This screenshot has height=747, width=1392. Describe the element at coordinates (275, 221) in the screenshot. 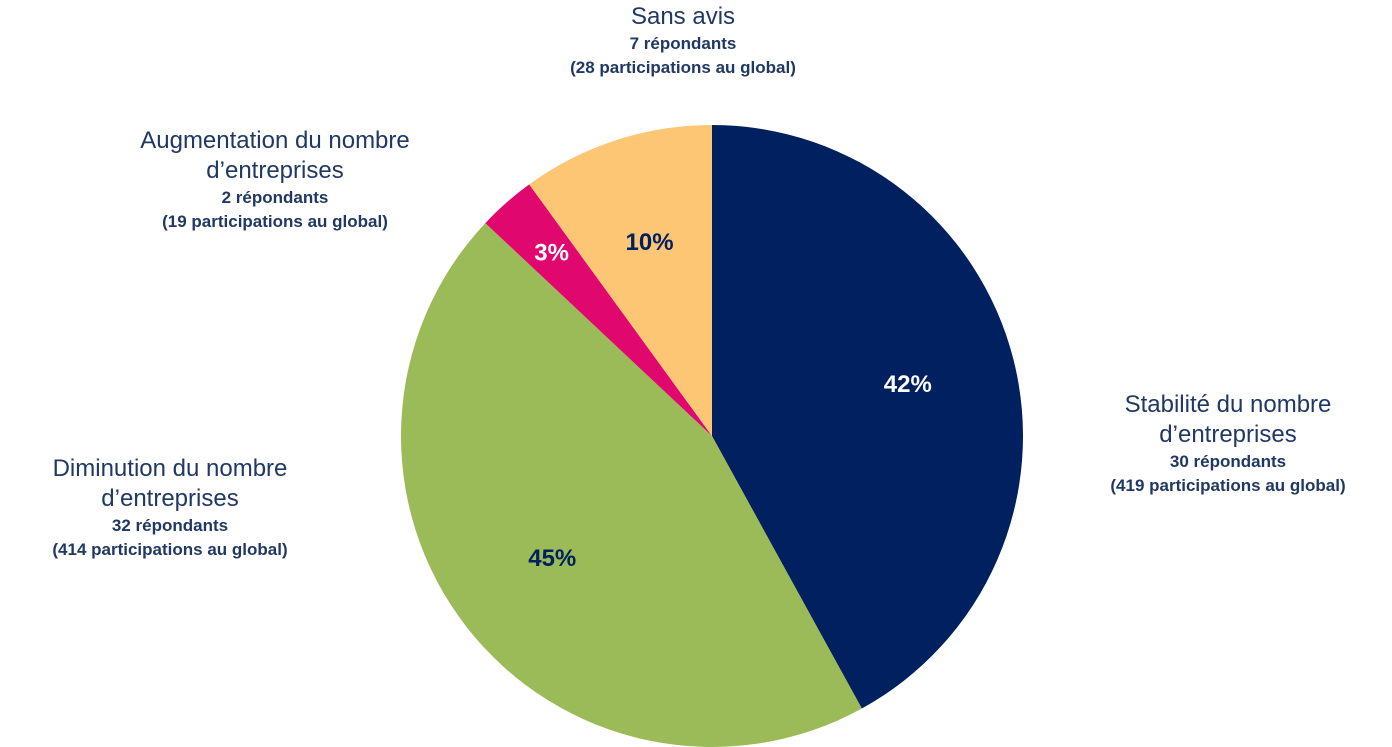

I see `participations: (19 participations au global)` at that location.